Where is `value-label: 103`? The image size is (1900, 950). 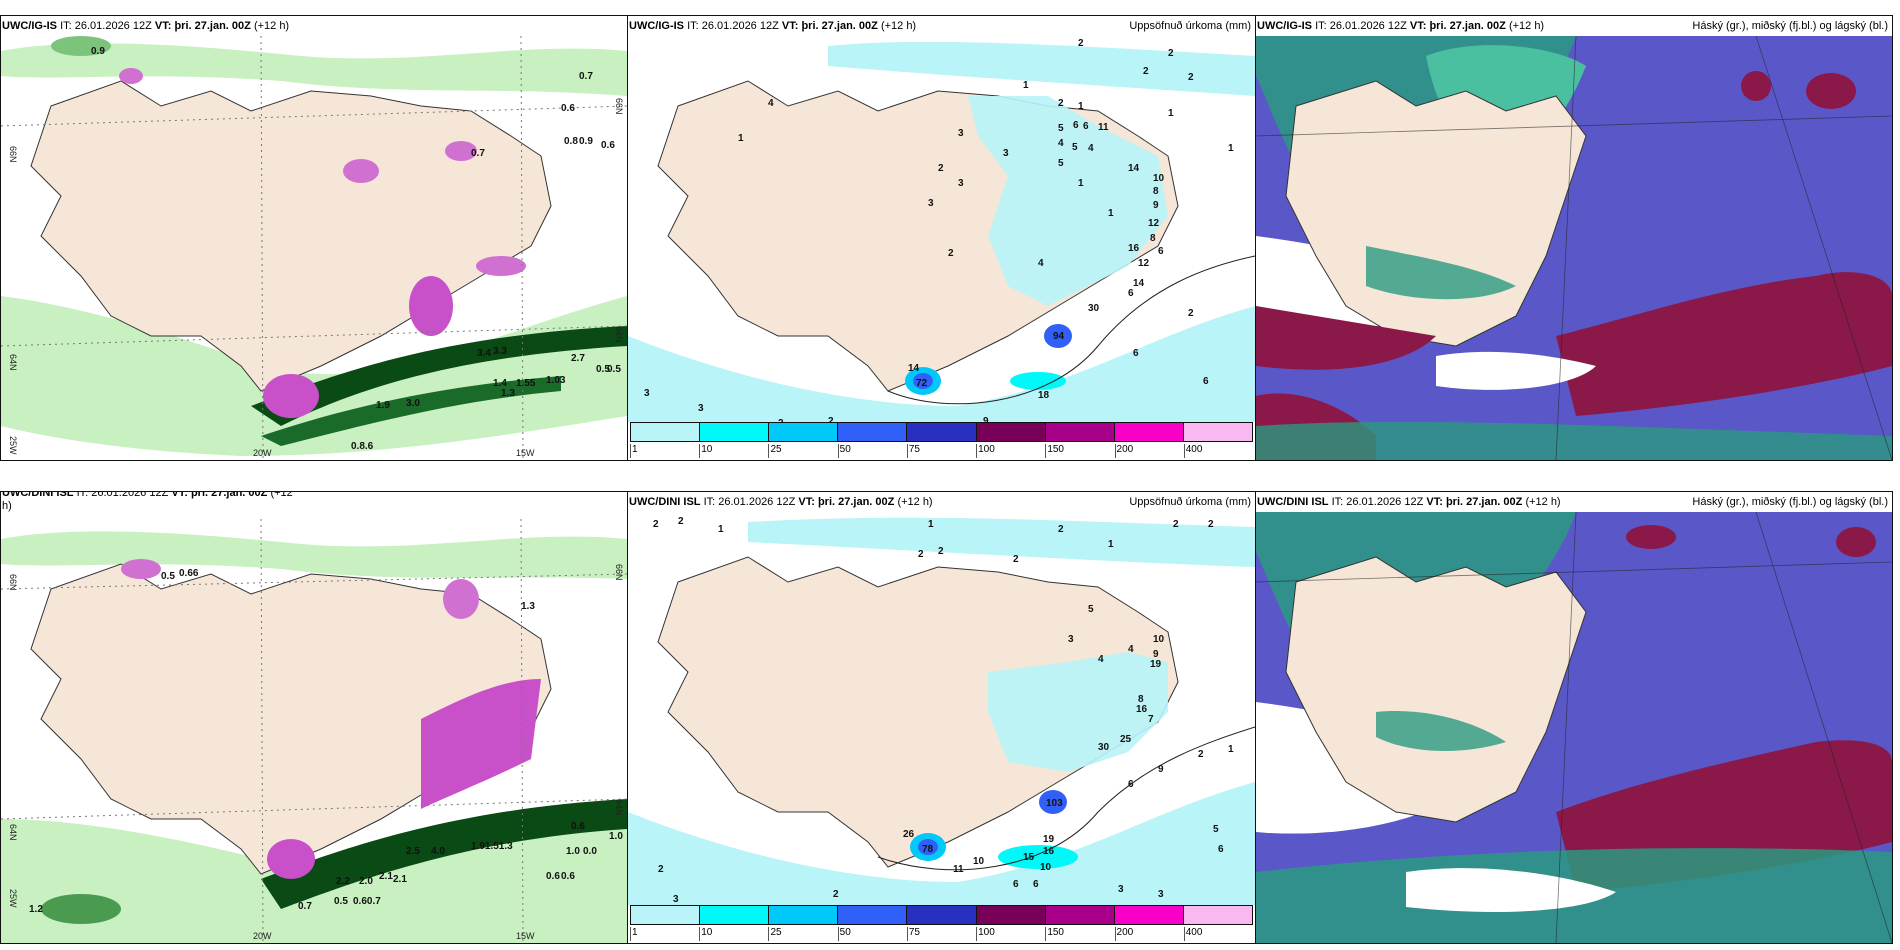
value-label: 103 is located at coordinates (1054, 803).